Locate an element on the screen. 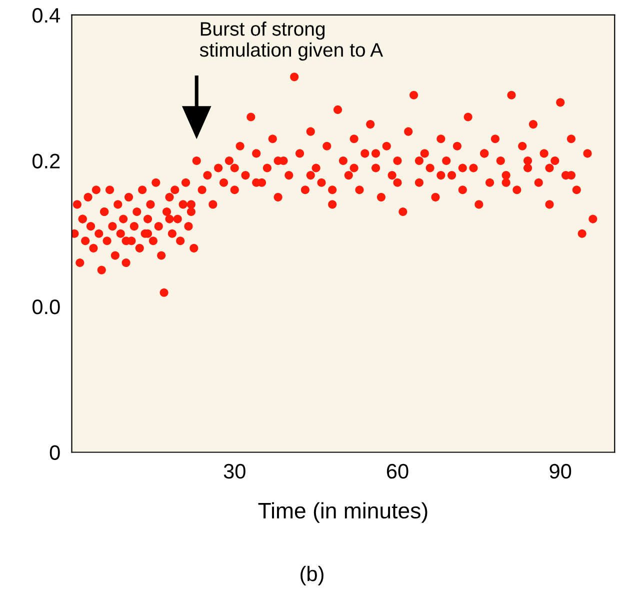 The image size is (624, 599). y-tick-label: 0.0 is located at coordinates (46, 306).